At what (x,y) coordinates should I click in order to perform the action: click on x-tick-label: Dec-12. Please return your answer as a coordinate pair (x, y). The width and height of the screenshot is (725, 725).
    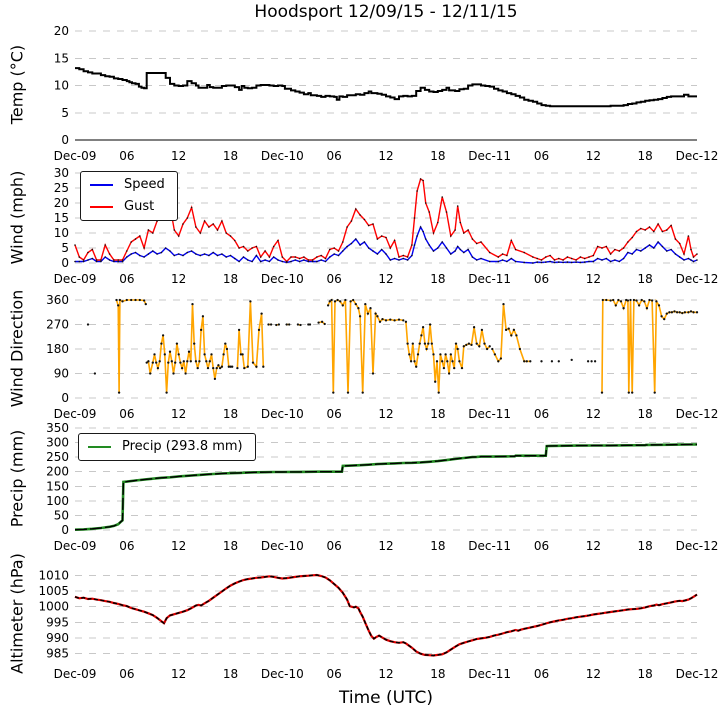
    Looking at the image, I should click on (697, 414).